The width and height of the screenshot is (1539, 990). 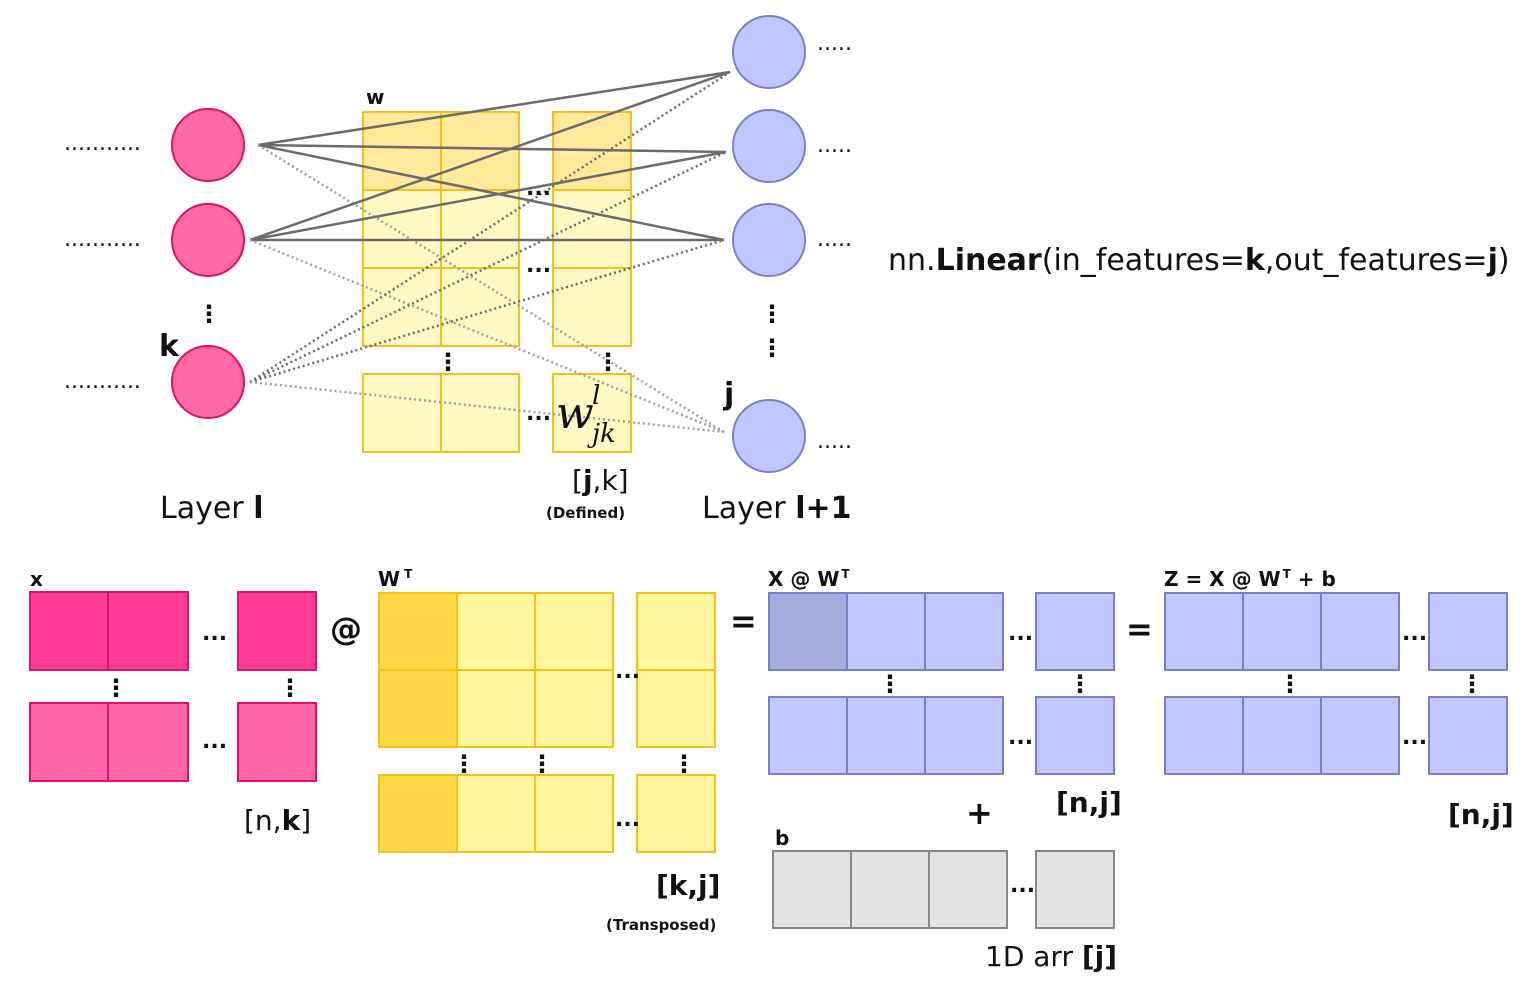 I want to click on x-matrix-title: x, so click(x=36, y=579).